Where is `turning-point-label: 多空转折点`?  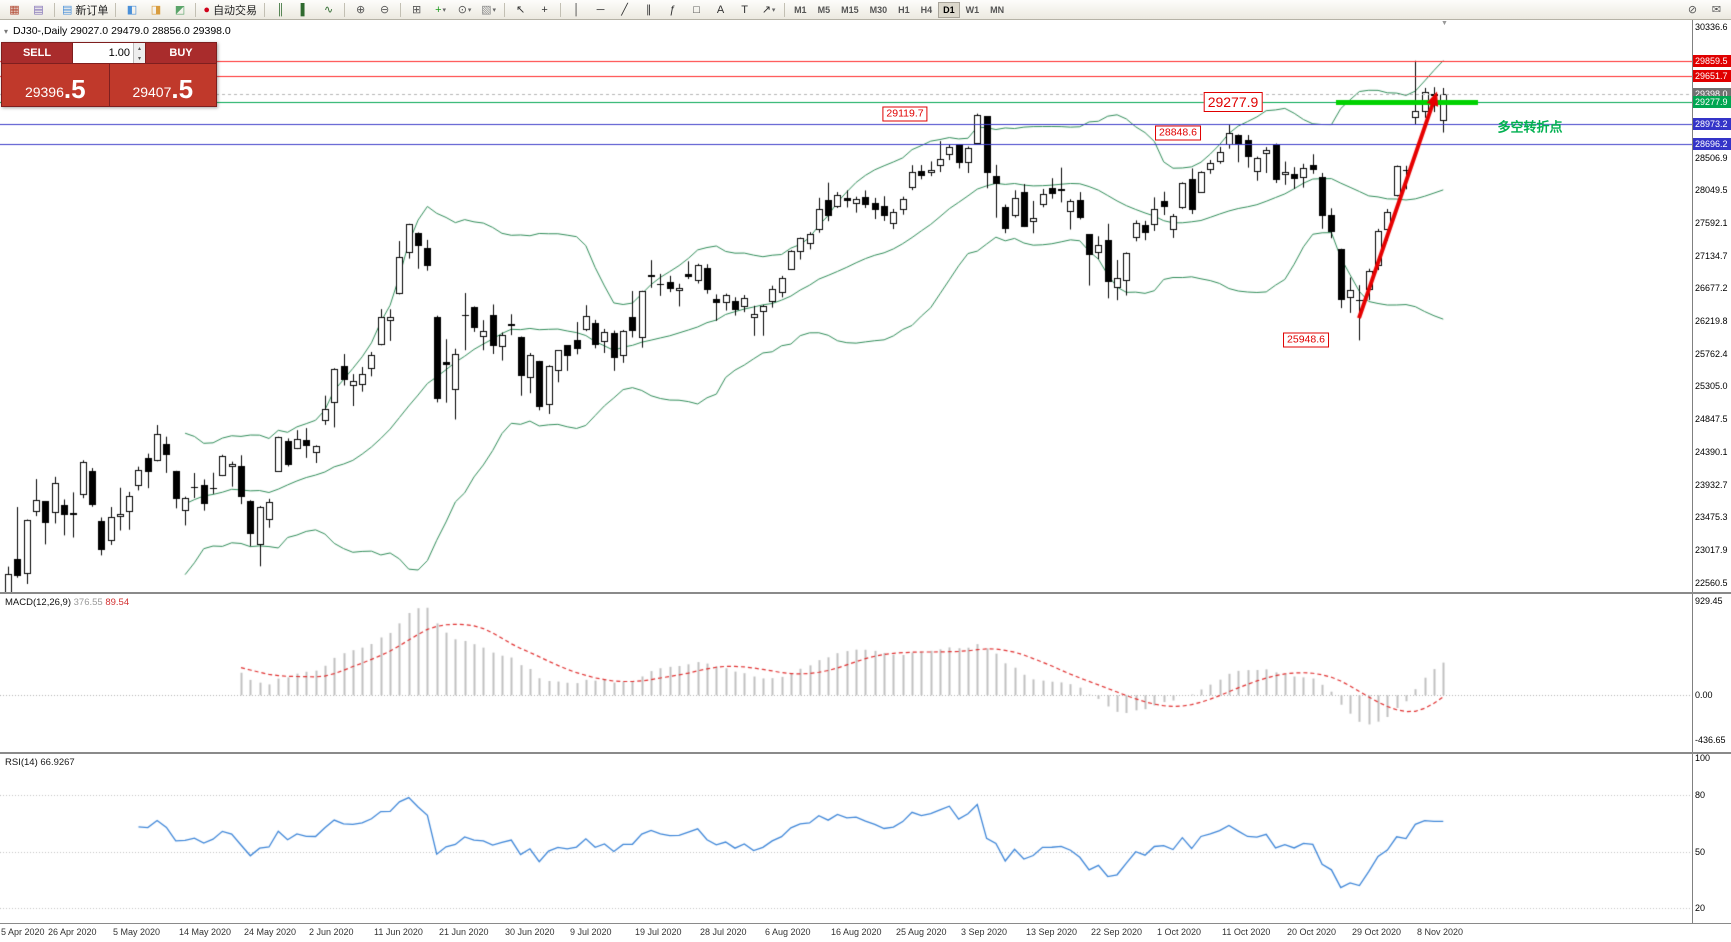
turning-point-label: 多空转折点 is located at coordinates (1530, 127).